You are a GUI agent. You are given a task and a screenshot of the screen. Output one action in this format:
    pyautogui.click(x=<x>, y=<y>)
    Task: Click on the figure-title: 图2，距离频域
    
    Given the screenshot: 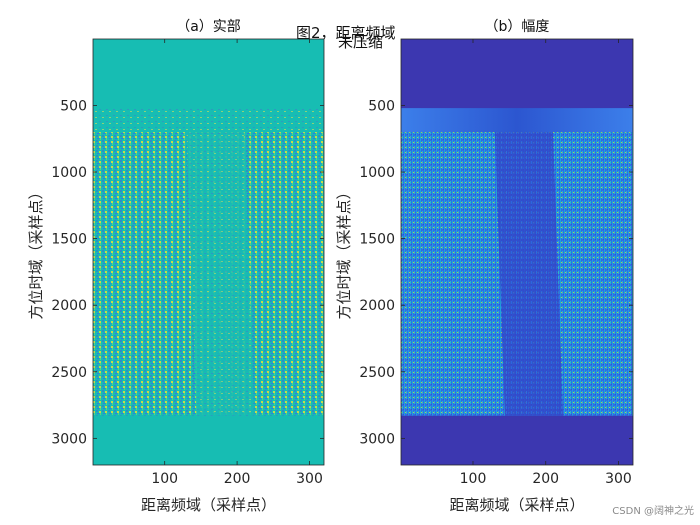 What is the action you would take?
    pyautogui.click(x=346, y=33)
    